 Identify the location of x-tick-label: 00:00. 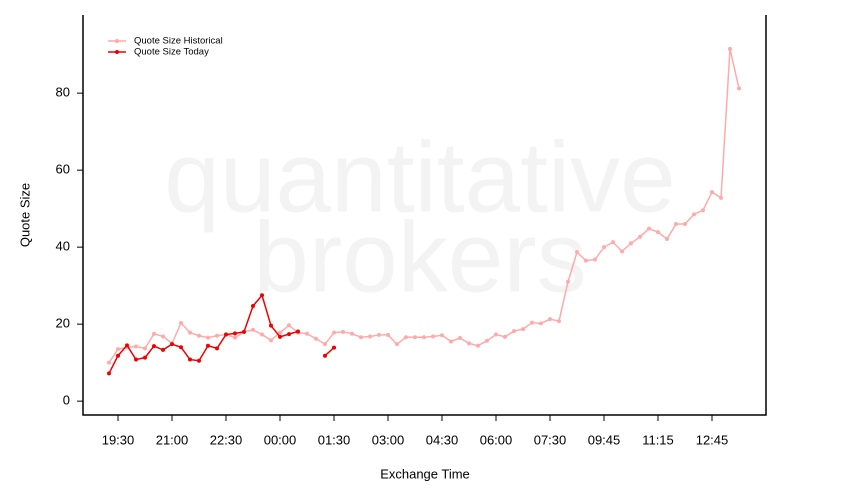
(280, 439).